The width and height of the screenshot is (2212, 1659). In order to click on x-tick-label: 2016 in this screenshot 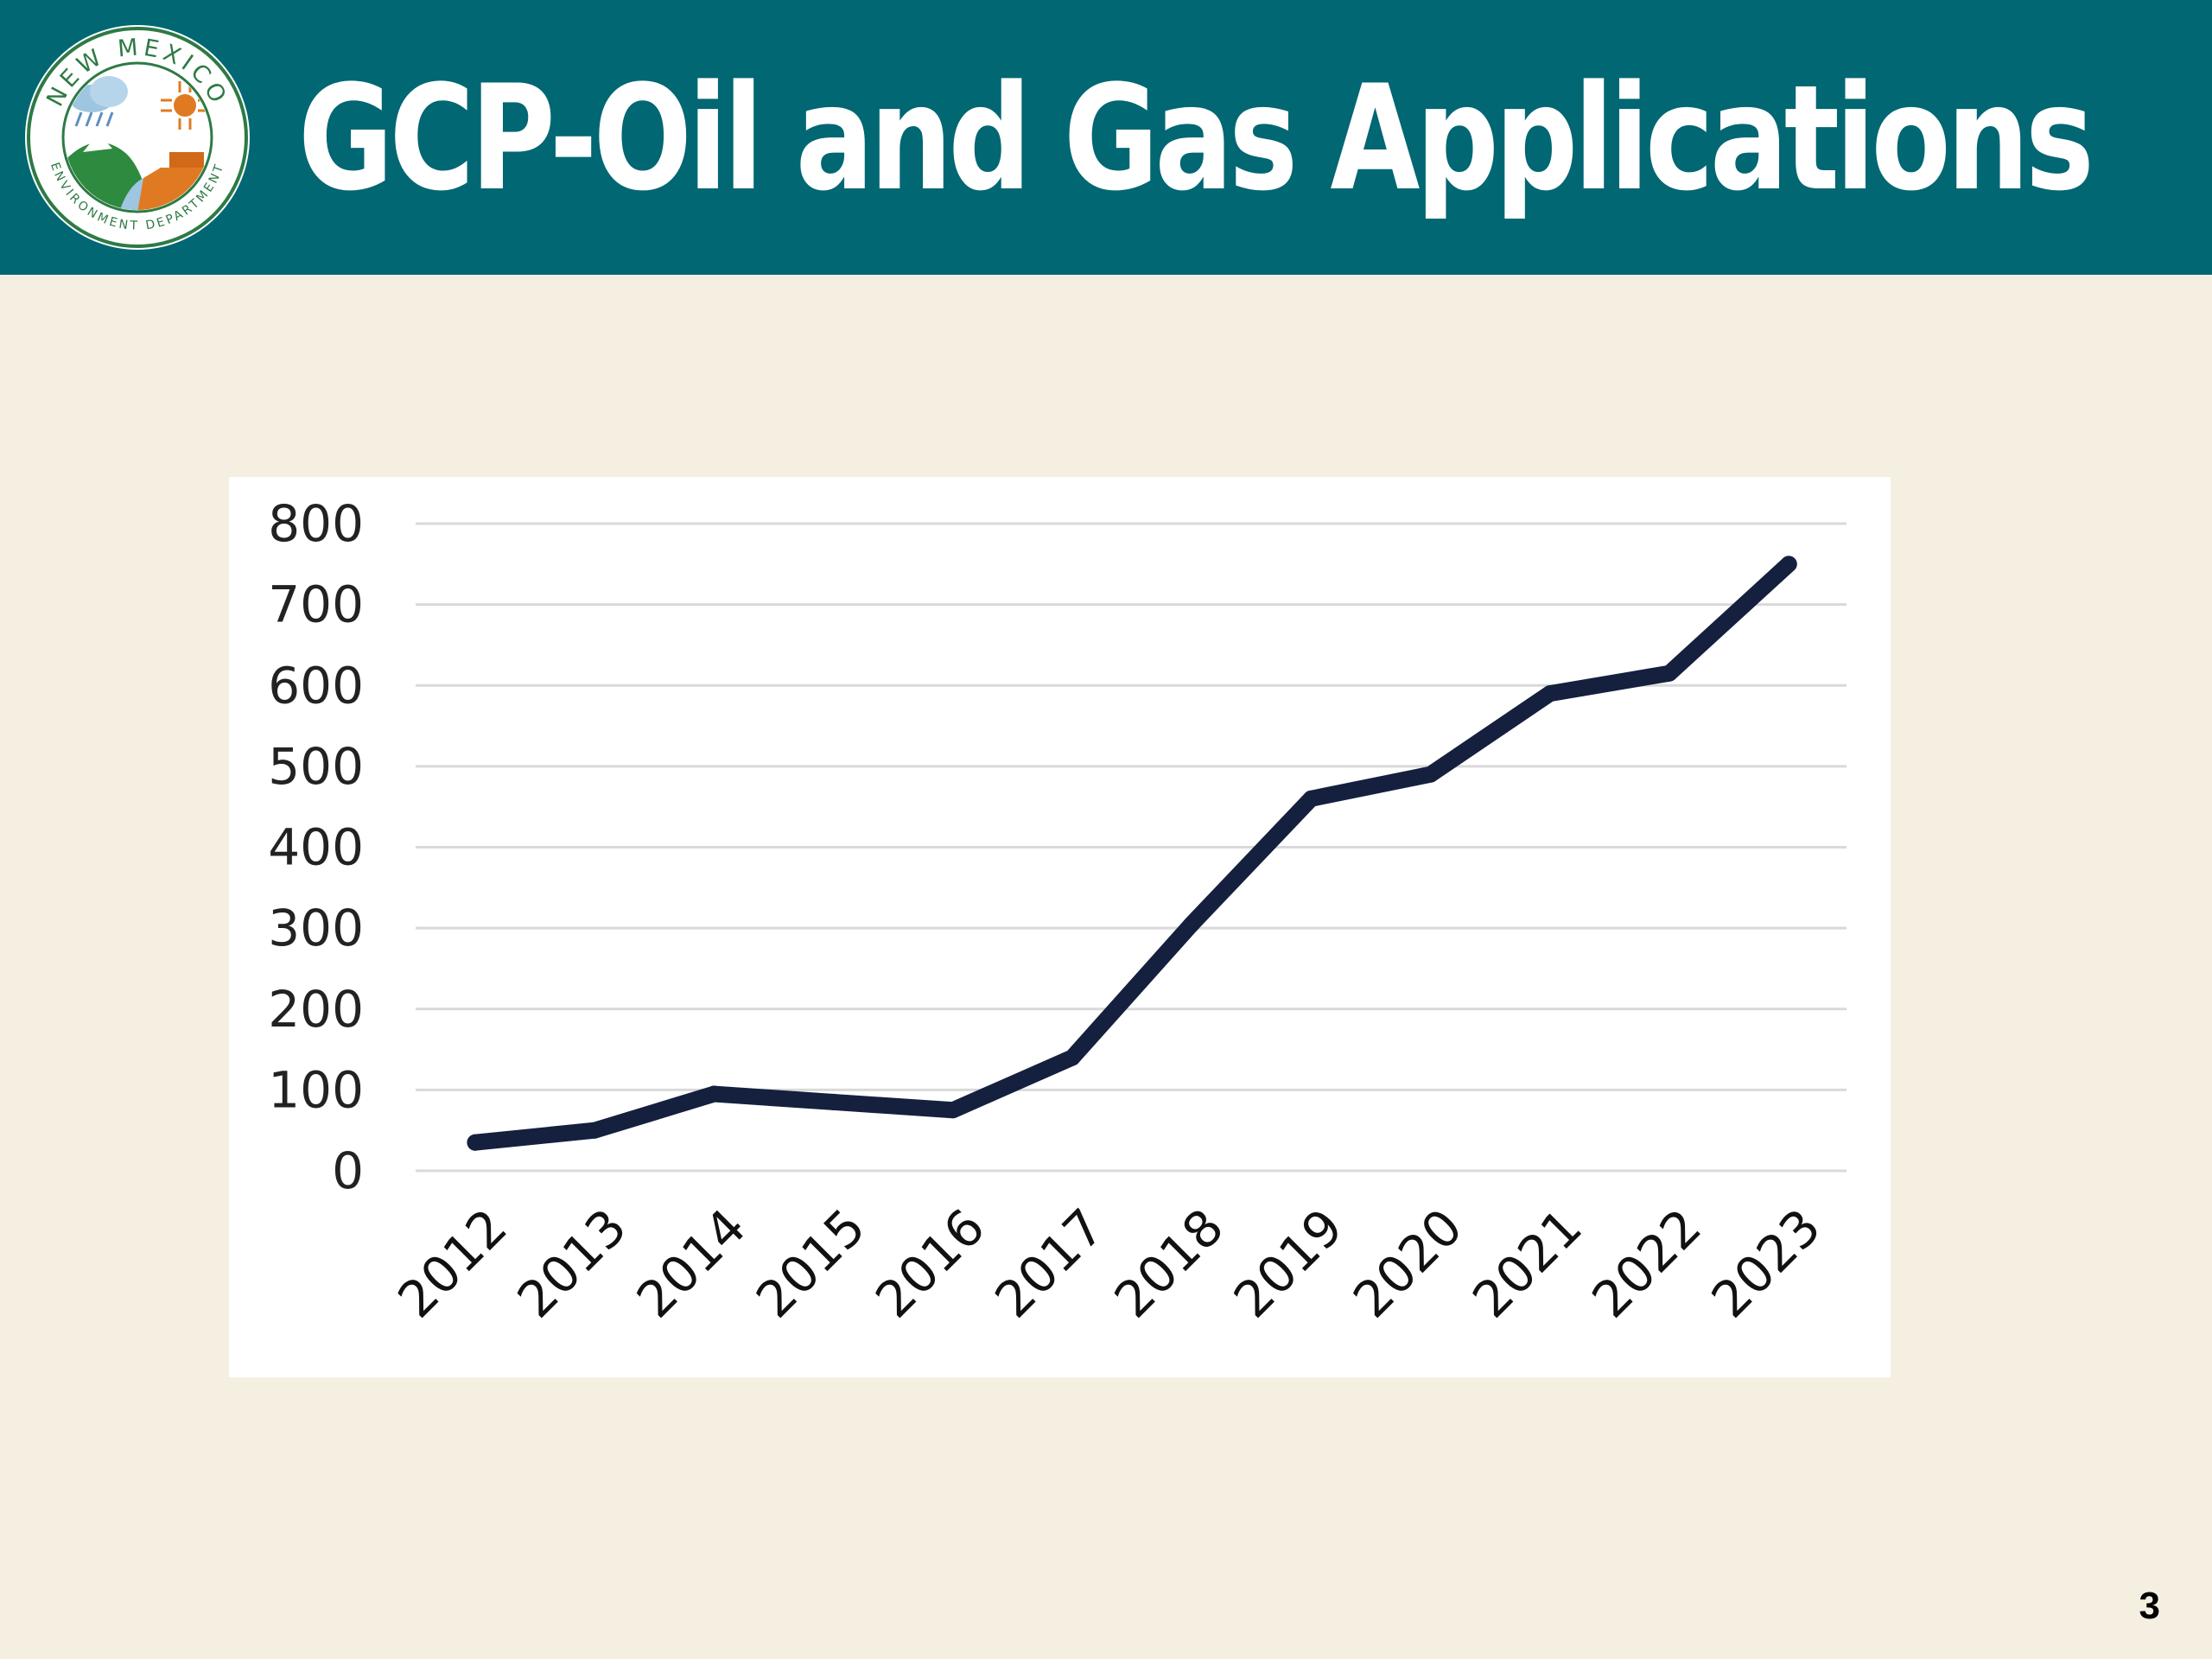, I will do `click(929, 1263)`.